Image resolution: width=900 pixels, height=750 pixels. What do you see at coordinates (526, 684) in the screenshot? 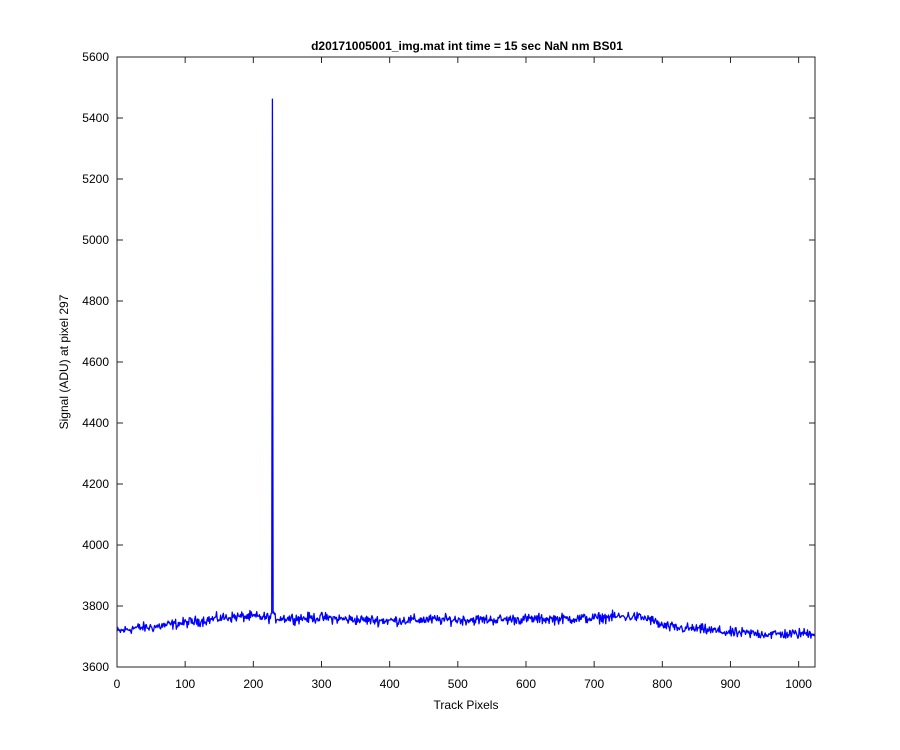
I see `x-tick-label: 600` at bounding box center [526, 684].